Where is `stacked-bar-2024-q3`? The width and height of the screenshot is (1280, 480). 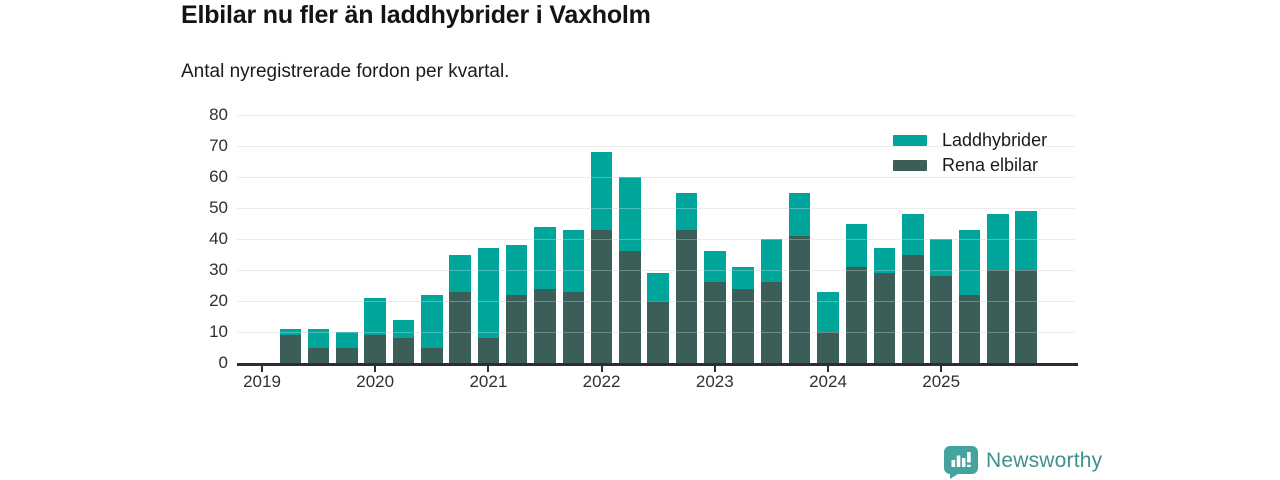
stacked-bar-2024-q3 is located at coordinates (884, 305).